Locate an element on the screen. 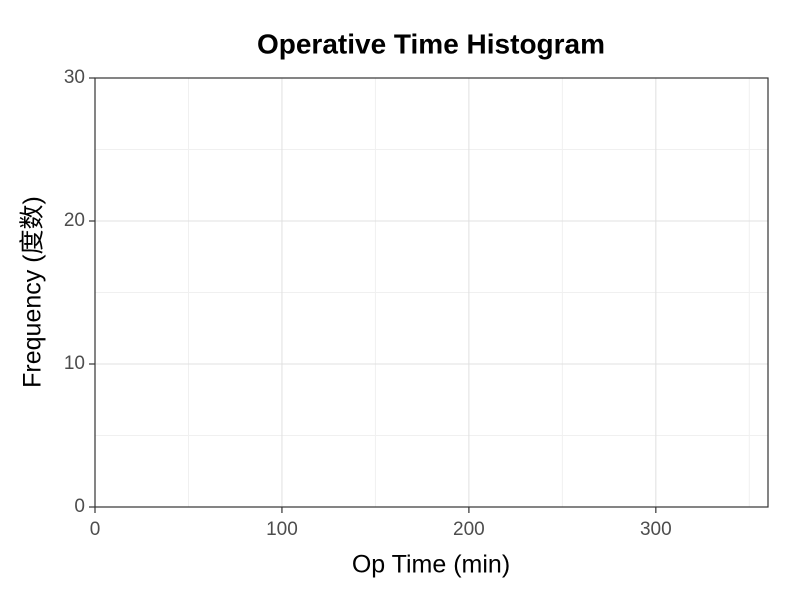  x-tick-label: 200 is located at coordinates (469, 529).